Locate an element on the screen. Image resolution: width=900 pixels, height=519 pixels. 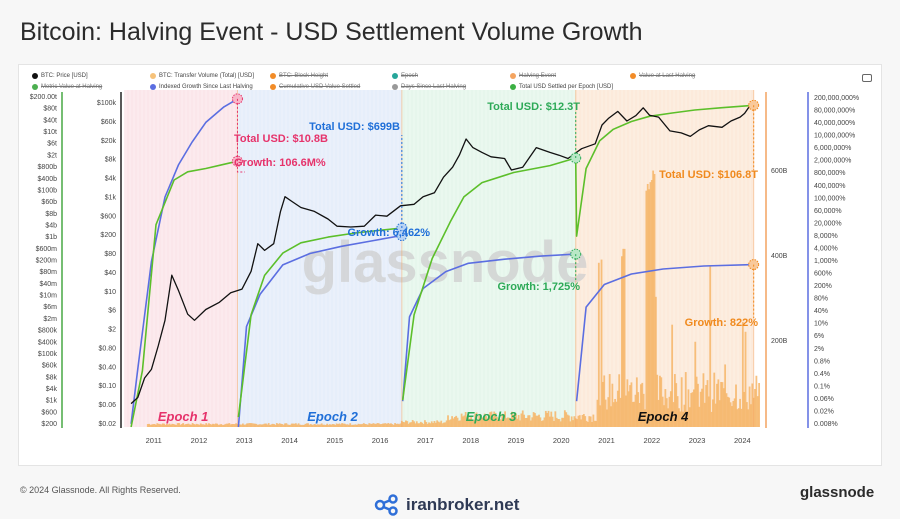
legend-item: BTC: Block Height is located at coordinates (299, 76).